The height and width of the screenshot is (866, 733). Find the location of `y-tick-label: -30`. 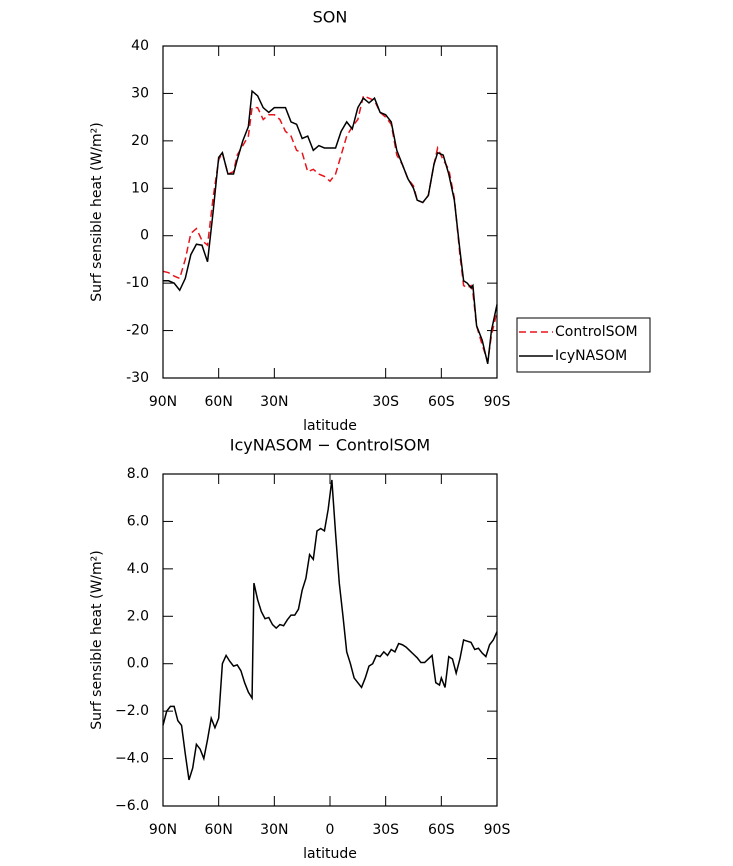

y-tick-label: -30 is located at coordinates (137, 378).